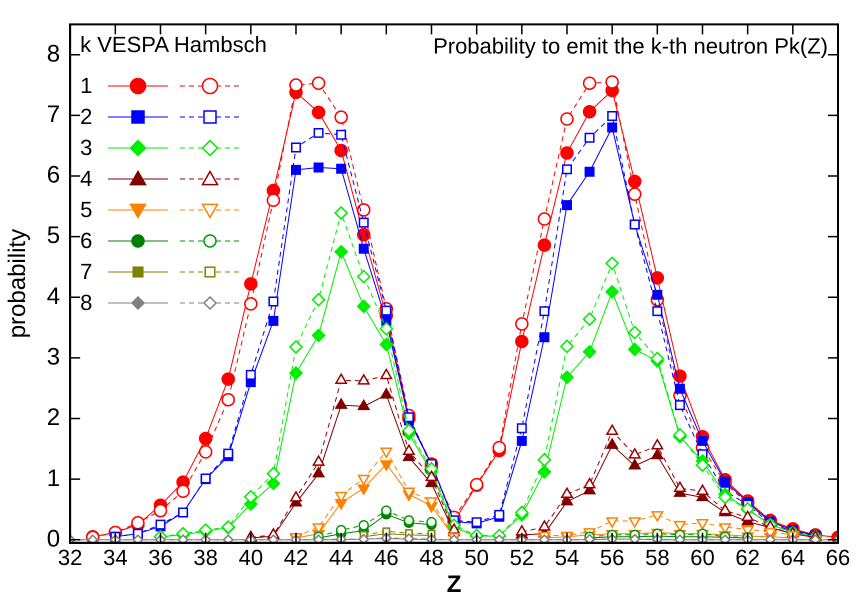 The image size is (858, 600). What do you see at coordinates (53, 54) in the screenshot?
I see `y-tick-label: 8` at bounding box center [53, 54].